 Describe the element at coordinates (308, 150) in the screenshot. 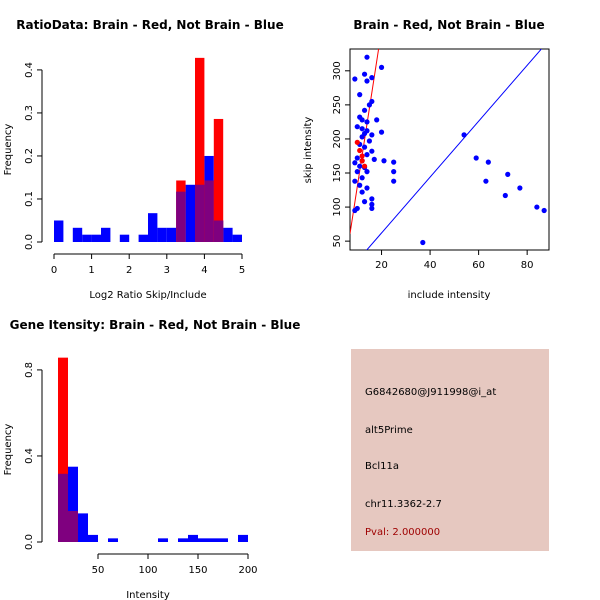

I see `y-axis-label: skip intensity` at that location.